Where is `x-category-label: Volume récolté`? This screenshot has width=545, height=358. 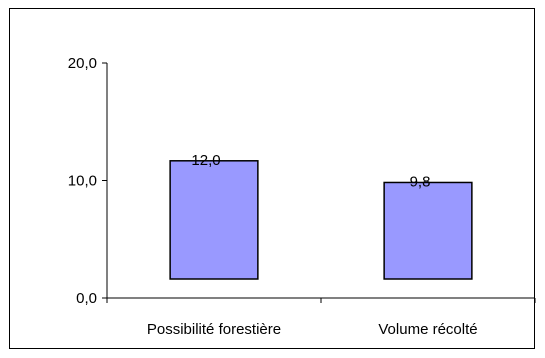
x-category-label: Volume récolté is located at coordinates (427, 329).